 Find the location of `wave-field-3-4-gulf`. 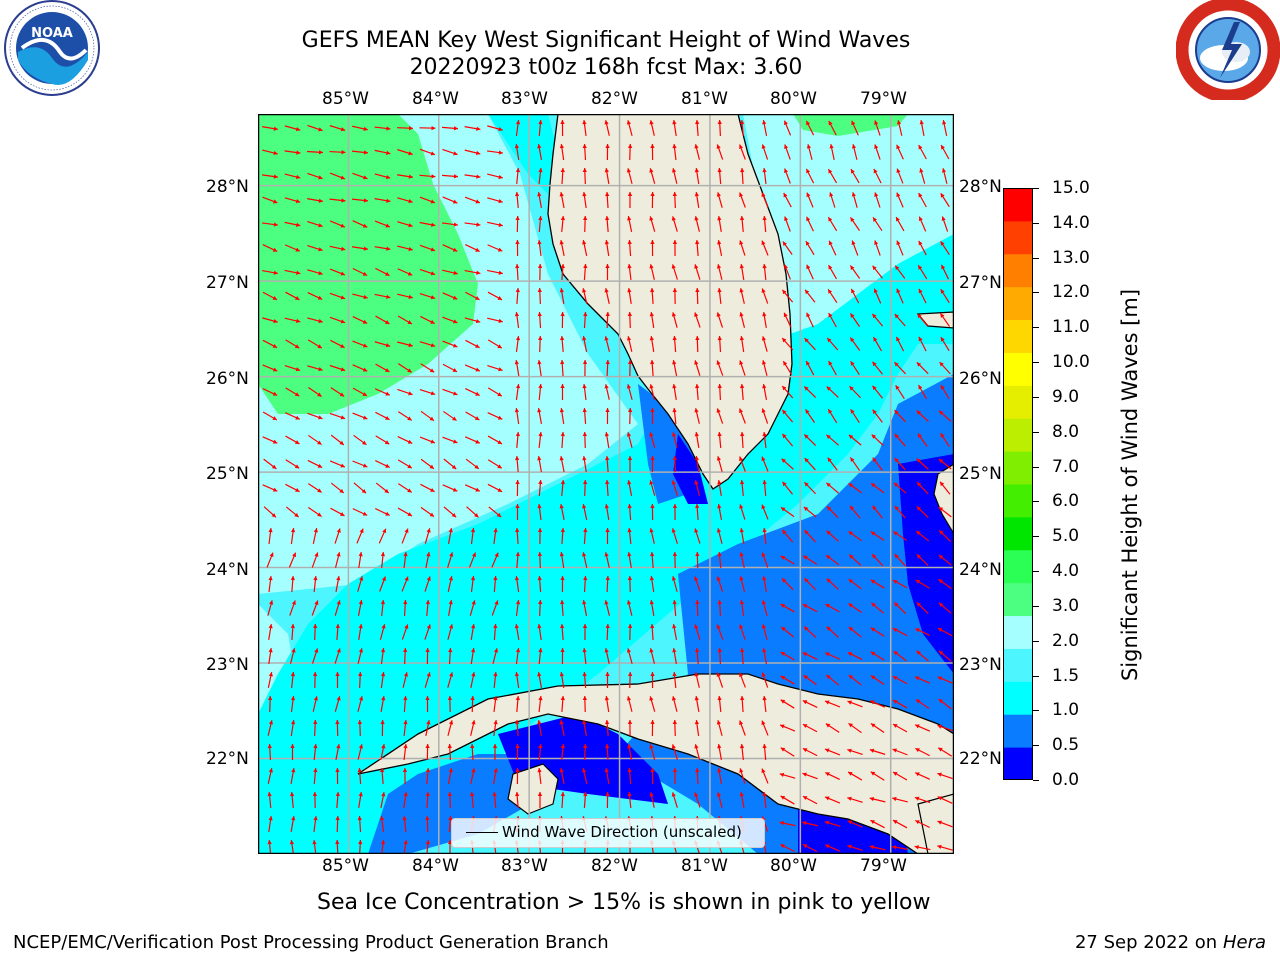

wave-field-3-4-gulf is located at coordinates (368, 264).